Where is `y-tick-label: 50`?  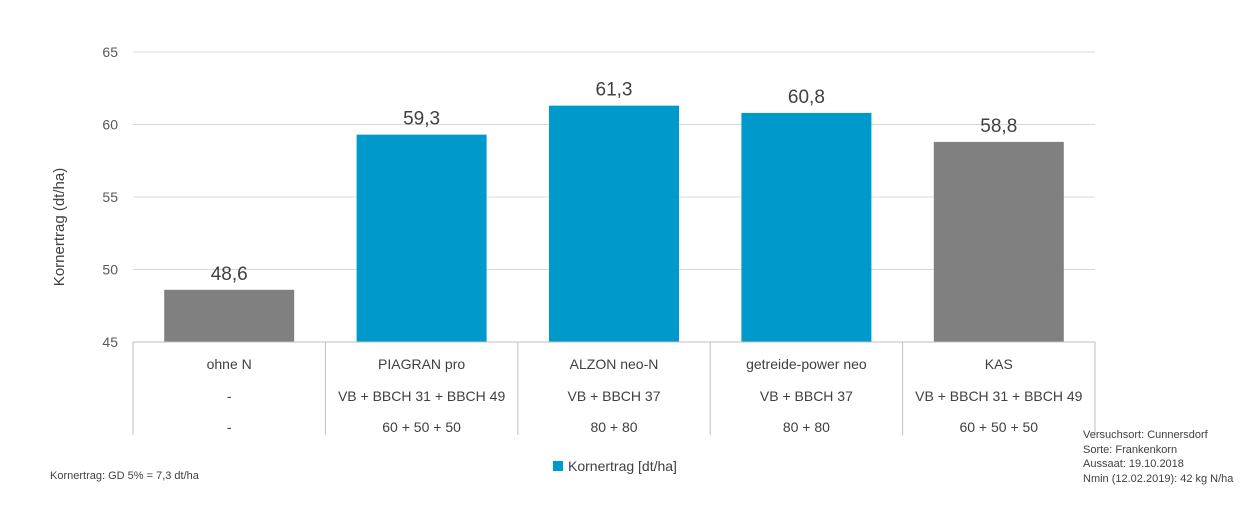 y-tick-label: 50 is located at coordinates (110, 270).